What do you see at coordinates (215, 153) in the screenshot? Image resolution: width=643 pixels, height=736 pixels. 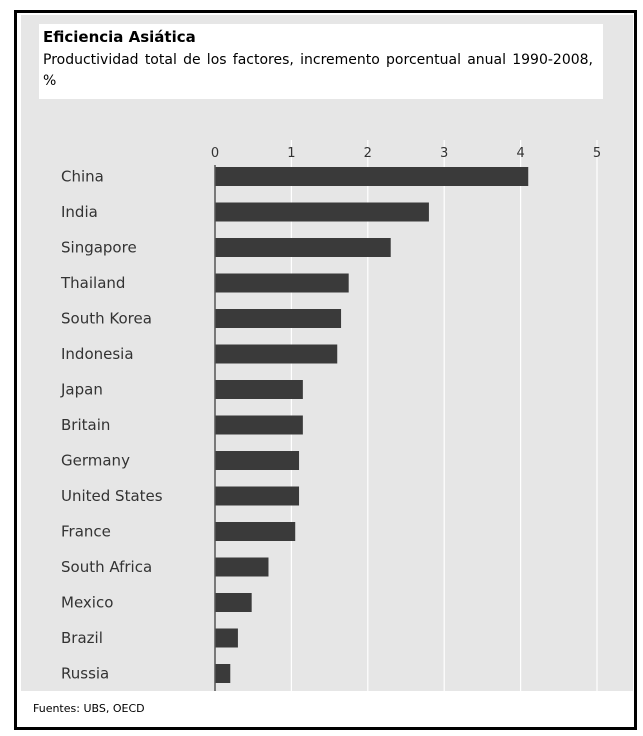 I see `x-tick-label: 0` at bounding box center [215, 153].